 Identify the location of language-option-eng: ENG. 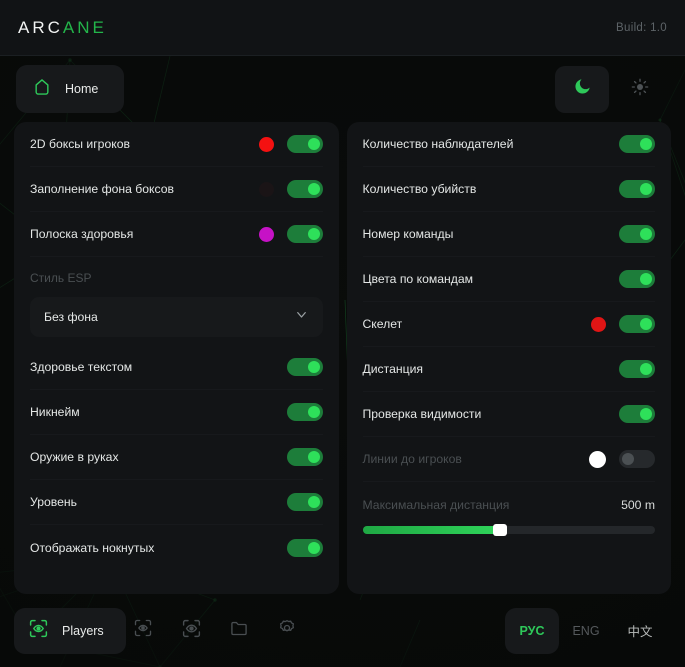
(586, 630).